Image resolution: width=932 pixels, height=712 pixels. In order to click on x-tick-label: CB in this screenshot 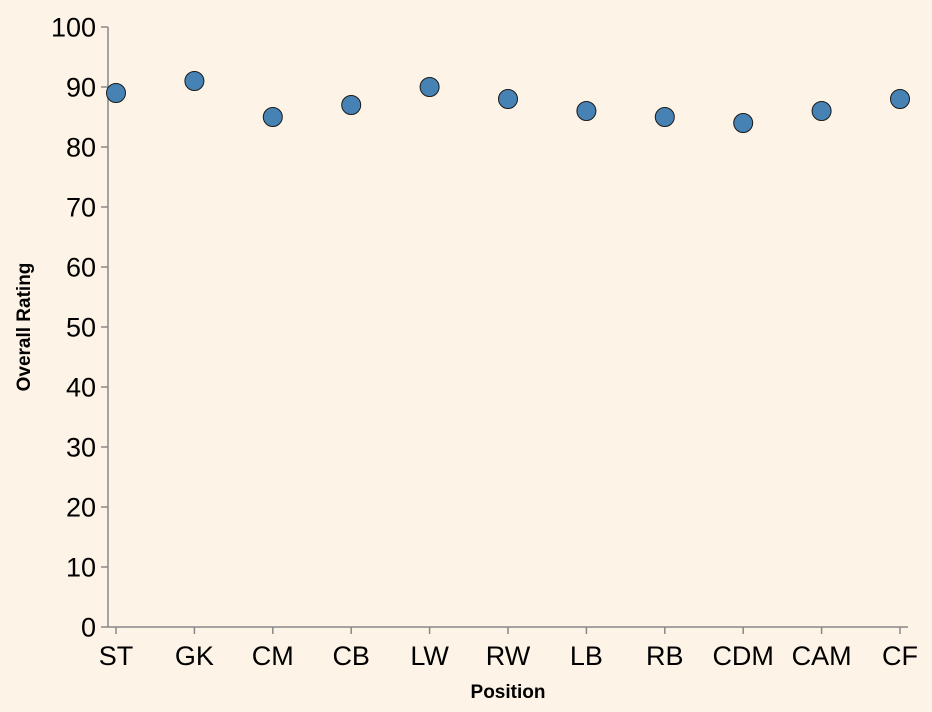, I will do `click(351, 656)`.